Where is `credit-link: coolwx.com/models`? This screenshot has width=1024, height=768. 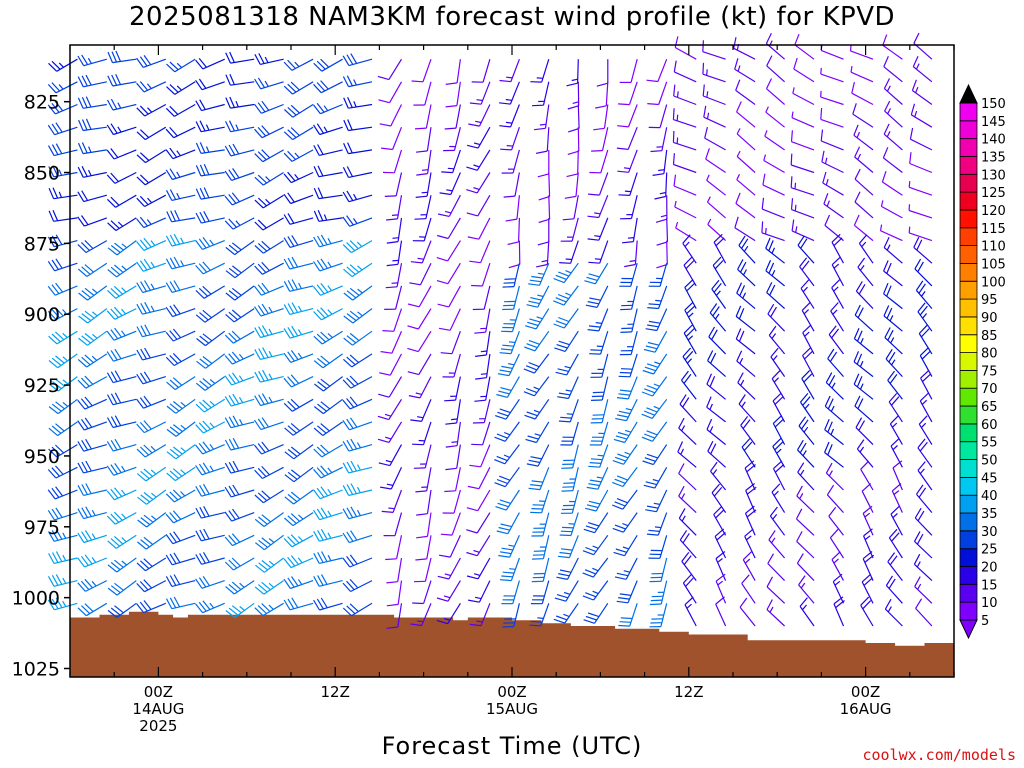
credit-link: coolwx.com/models is located at coordinates (939, 755).